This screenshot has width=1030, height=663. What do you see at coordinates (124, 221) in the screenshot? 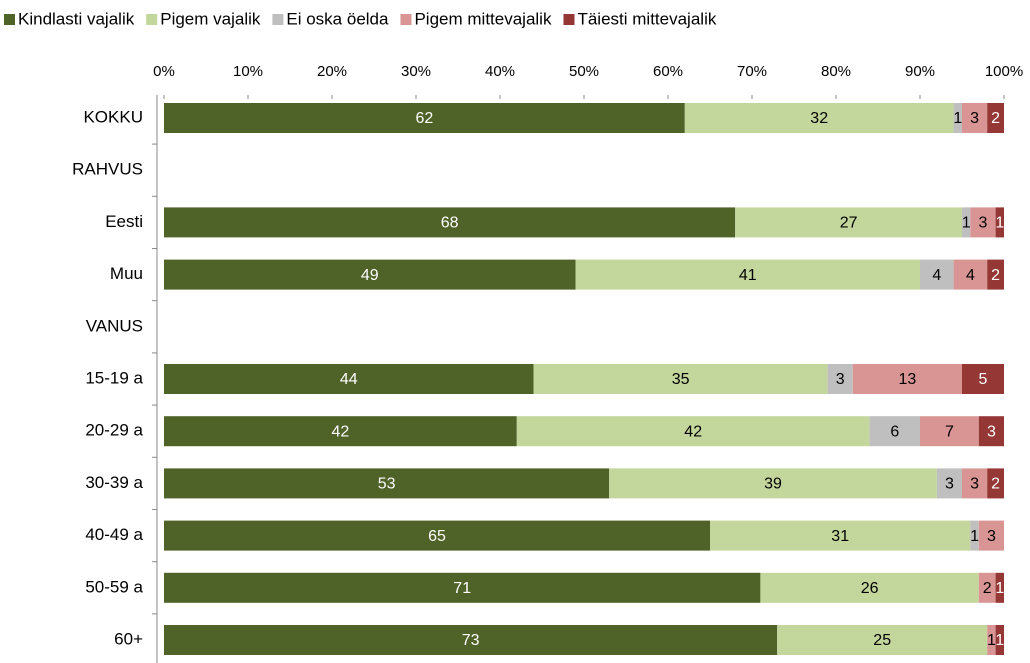
I see `y-tick-label: Eesti` at bounding box center [124, 221].